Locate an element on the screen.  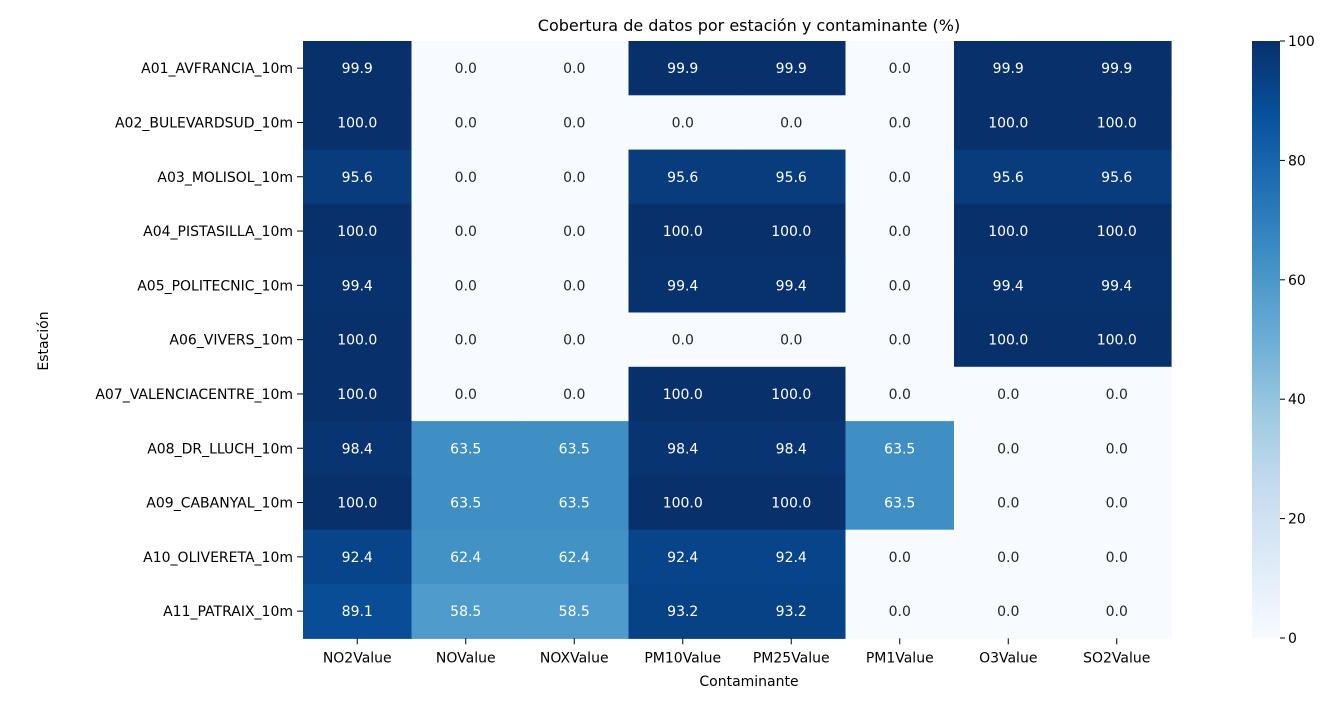
colorbar is located at coordinates (1266, 339).